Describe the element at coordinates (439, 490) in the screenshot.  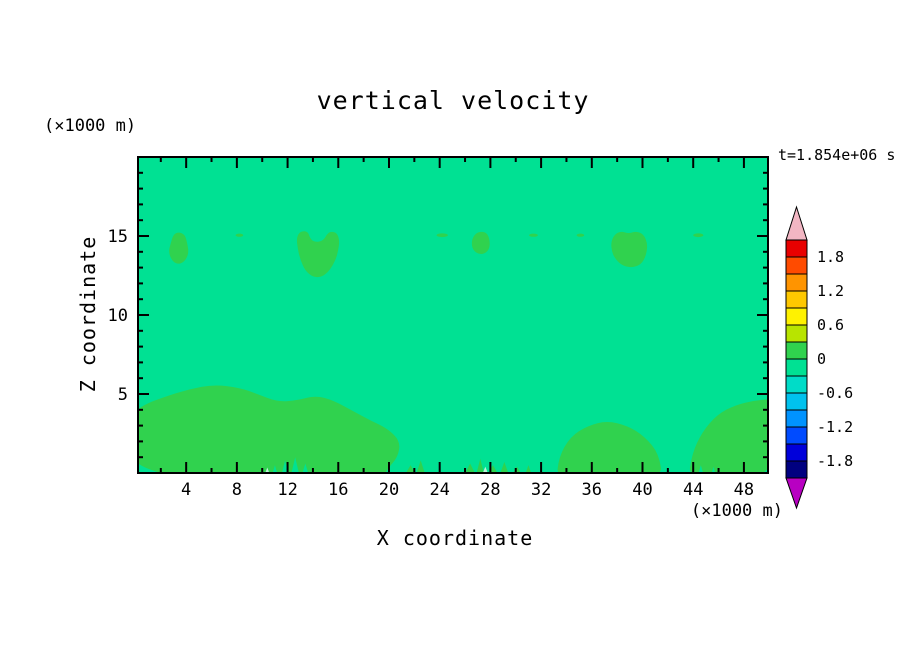
I see `x-tick-label-24: 24` at that location.